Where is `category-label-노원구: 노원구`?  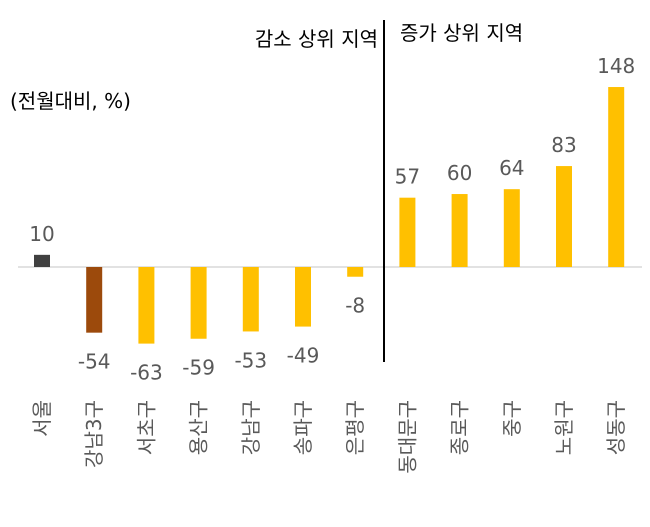 category-label-노원구: 노원구 is located at coordinates (564, 427).